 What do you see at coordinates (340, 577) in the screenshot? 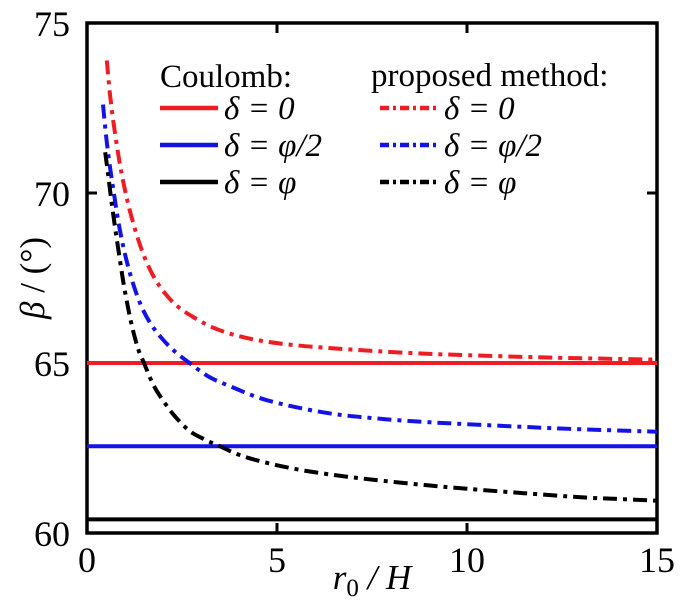
I see `x-axis-variable: r` at bounding box center [340, 577].